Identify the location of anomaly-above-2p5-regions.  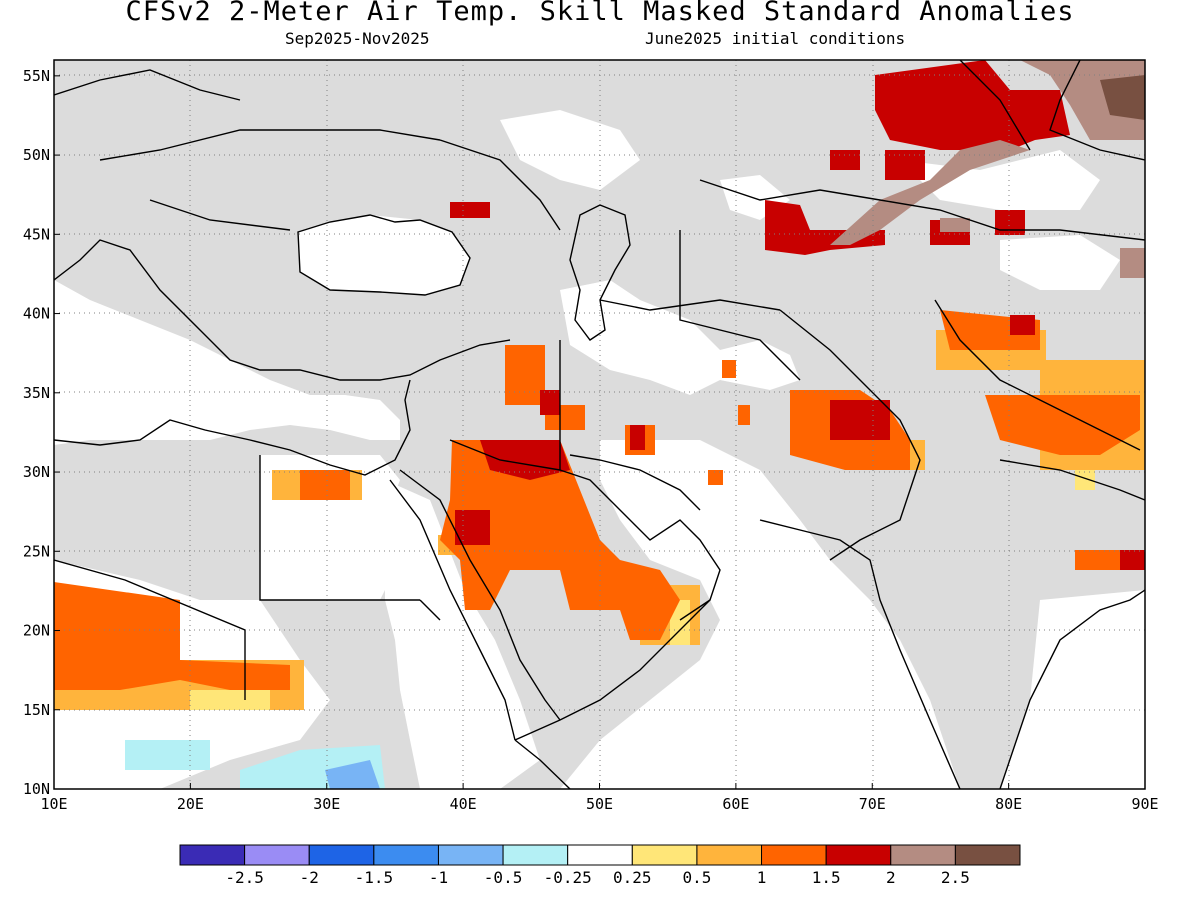
(1122, 97).